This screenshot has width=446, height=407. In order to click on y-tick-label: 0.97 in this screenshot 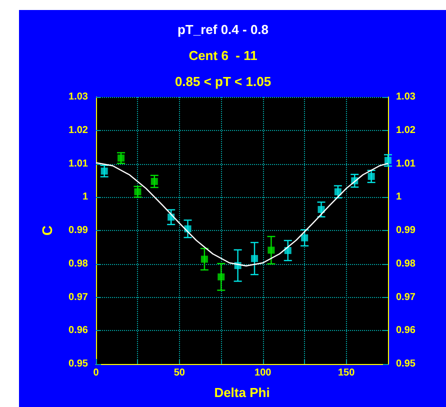, I will do `click(78, 297)`.